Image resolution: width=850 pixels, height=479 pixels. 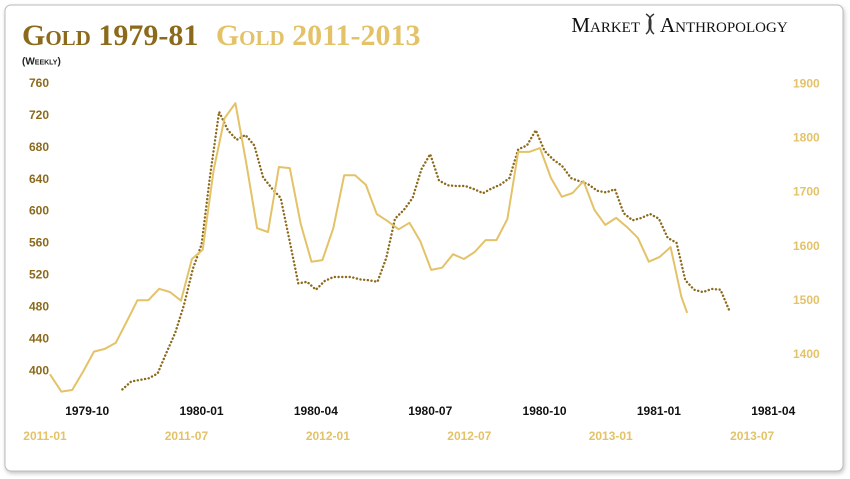 I want to click on x-tick-label: 1981-01, so click(x=659, y=411).